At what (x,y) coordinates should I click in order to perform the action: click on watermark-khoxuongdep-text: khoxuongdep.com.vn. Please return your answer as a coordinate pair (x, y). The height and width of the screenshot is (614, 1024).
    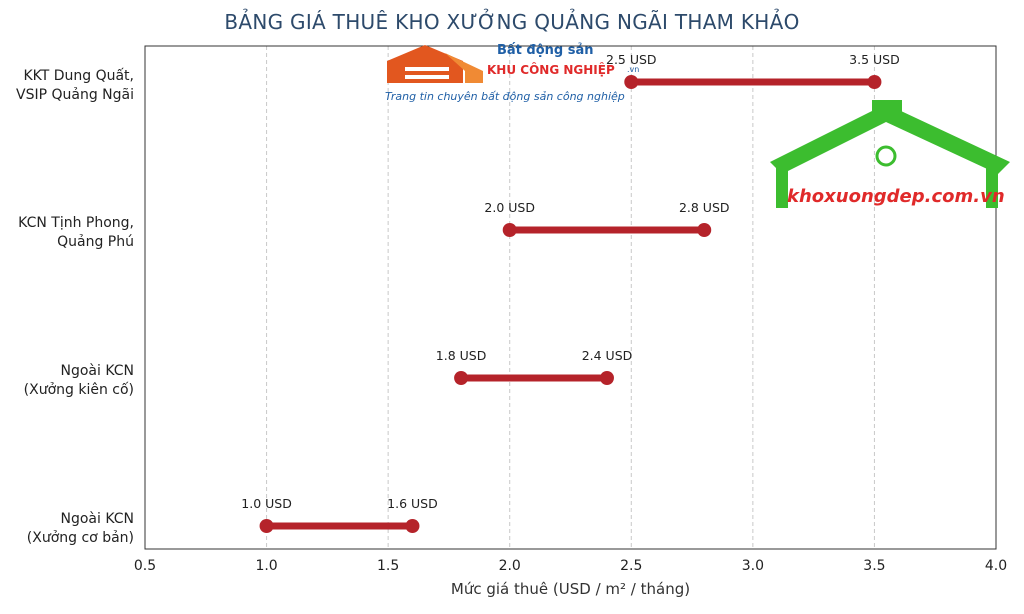
    Looking at the image, I should click on (896, 196).